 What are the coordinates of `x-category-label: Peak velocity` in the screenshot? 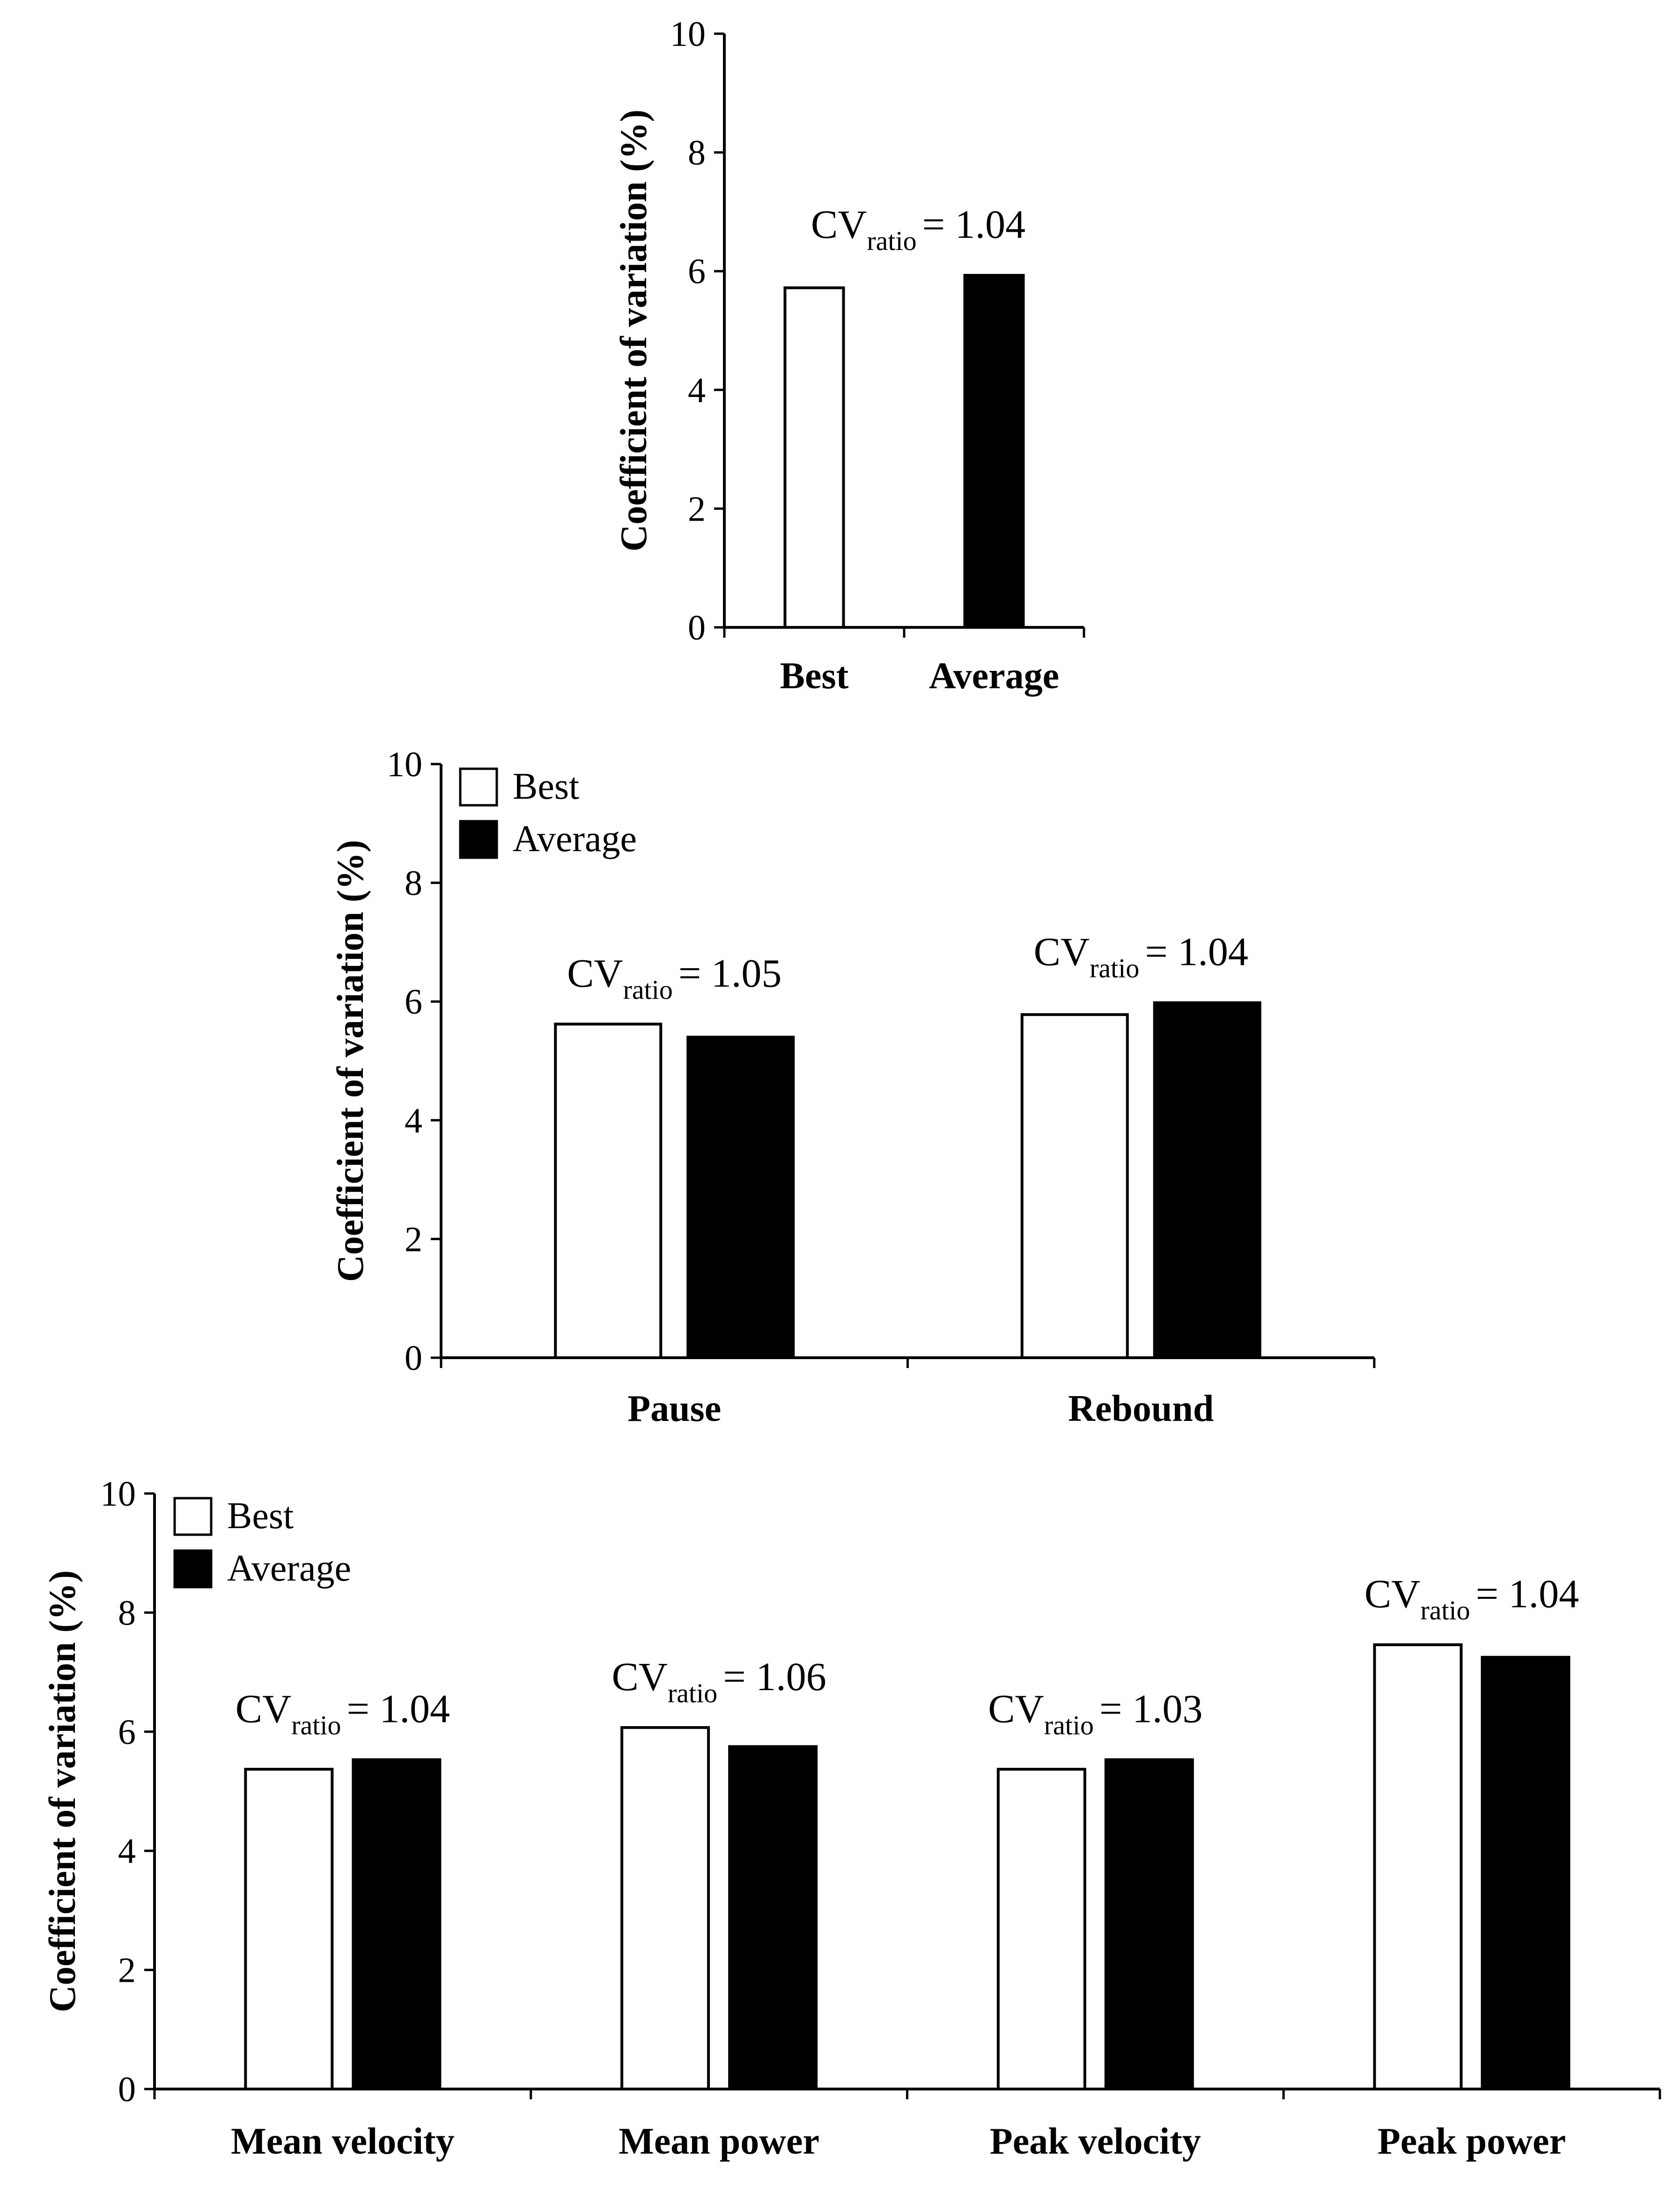 It's located at (1096, 2141).